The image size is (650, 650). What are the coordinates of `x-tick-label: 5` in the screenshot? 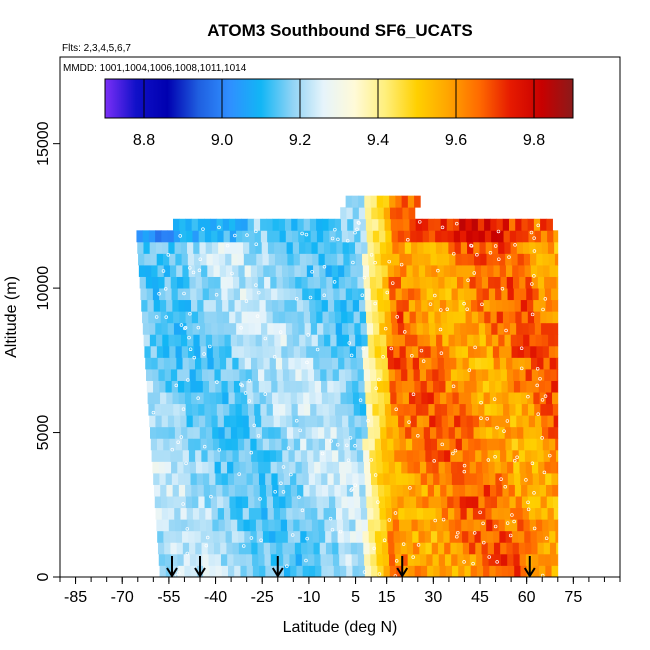 It's located at (355, 597).